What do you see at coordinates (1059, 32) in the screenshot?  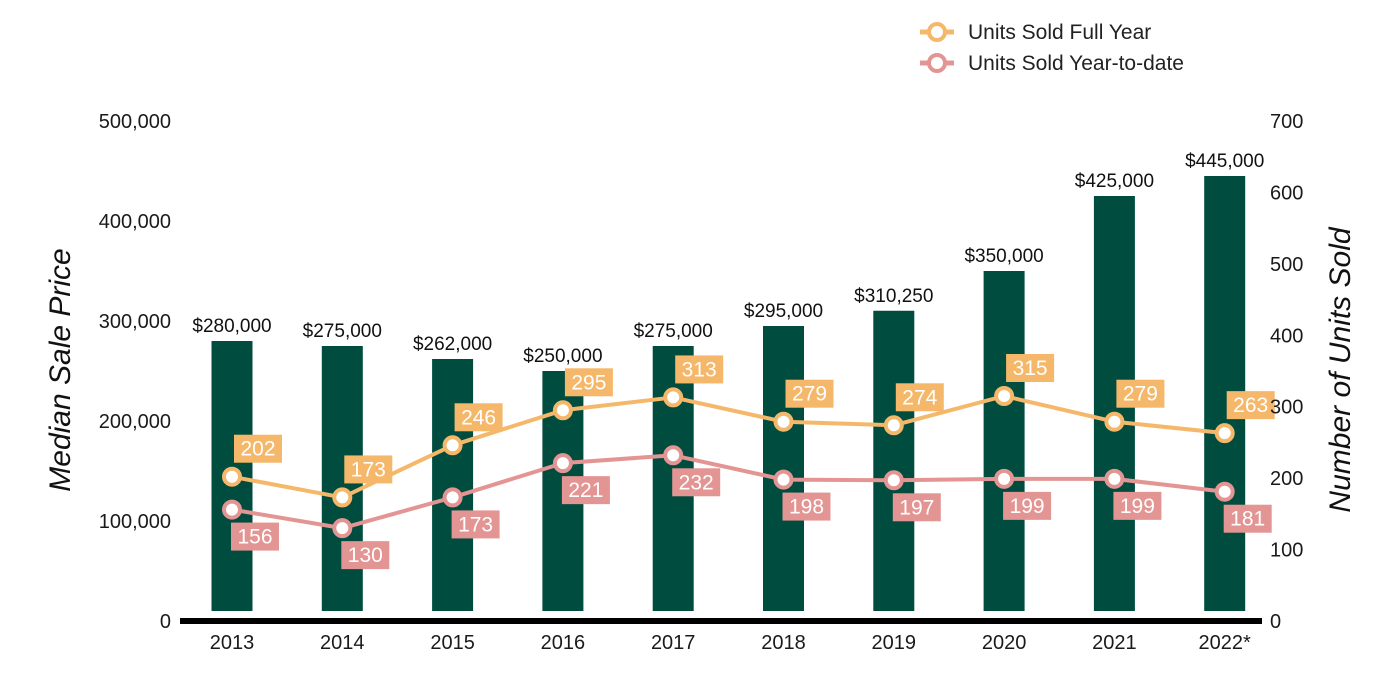 I see `legend-label: Units Sold Full Year` at bounding box center [1059, 32].